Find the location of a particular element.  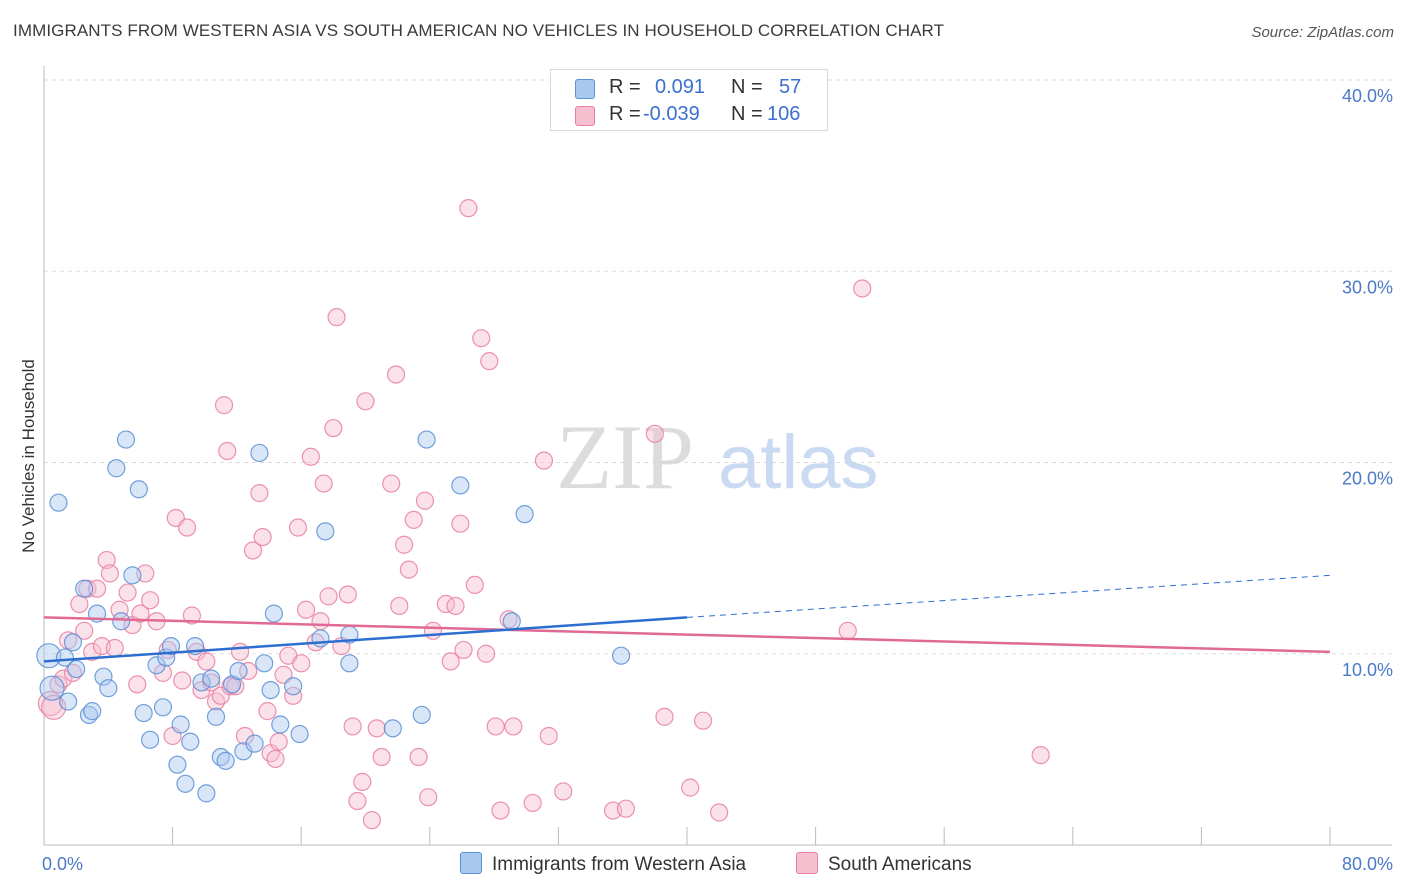

legend-r-label: R = is located at coordinates (625, 87).